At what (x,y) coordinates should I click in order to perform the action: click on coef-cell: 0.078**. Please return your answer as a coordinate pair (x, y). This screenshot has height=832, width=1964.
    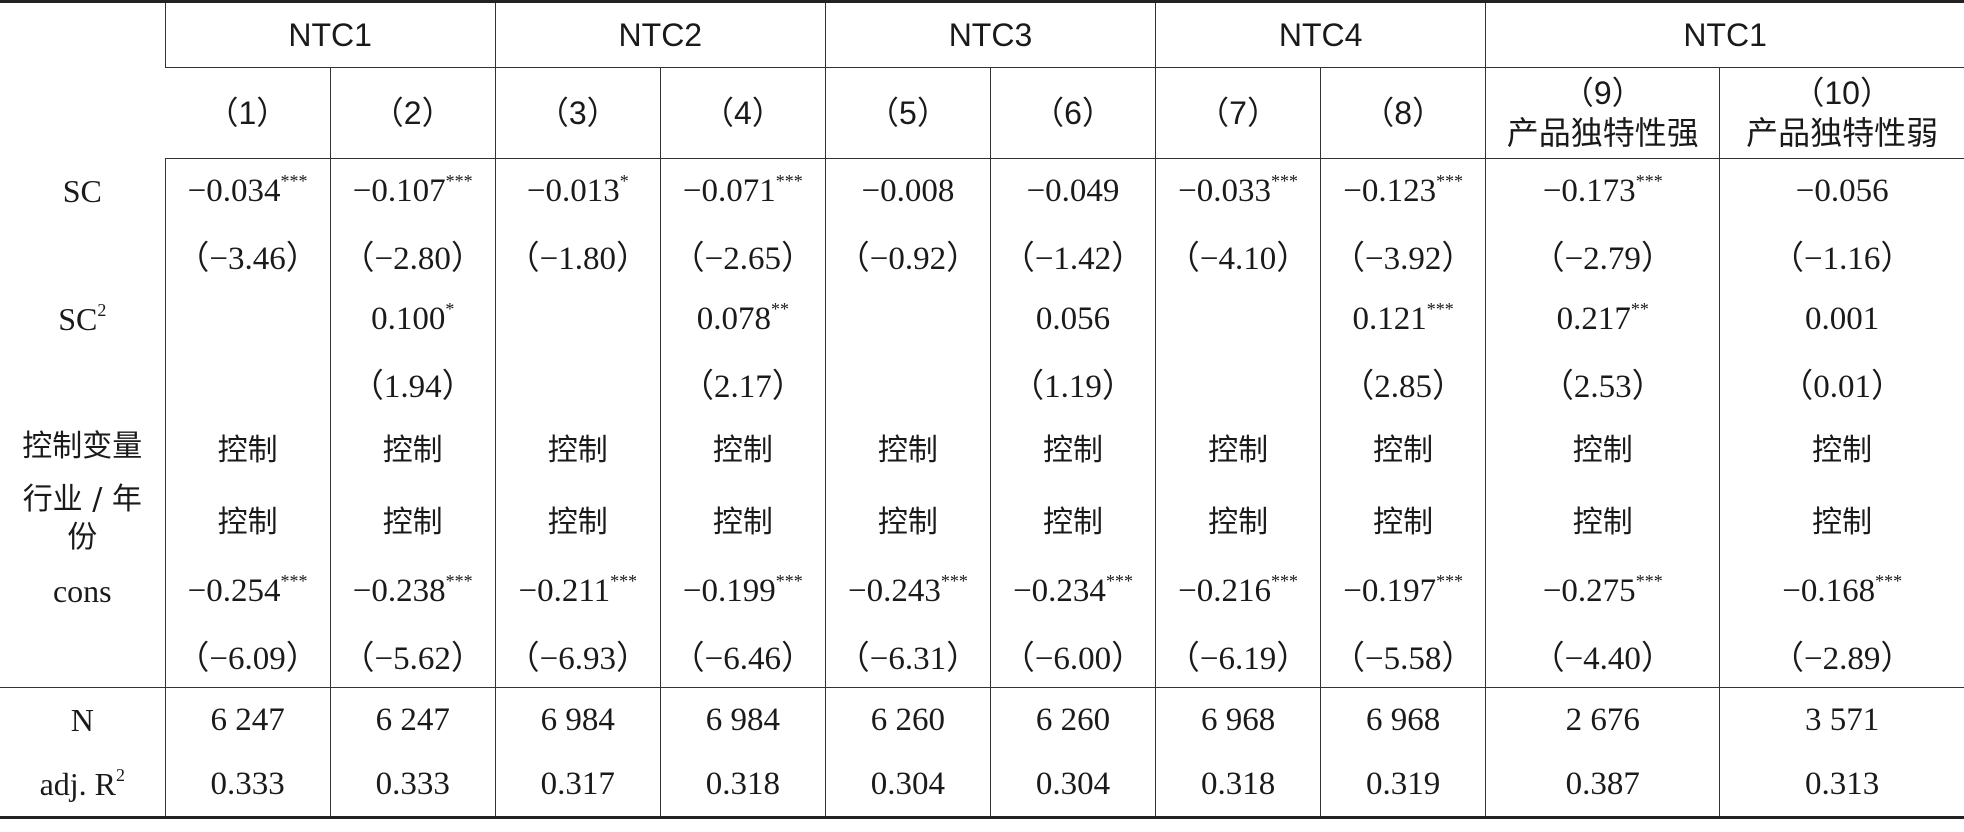
    Looking at the image, I should click on (742, 319).